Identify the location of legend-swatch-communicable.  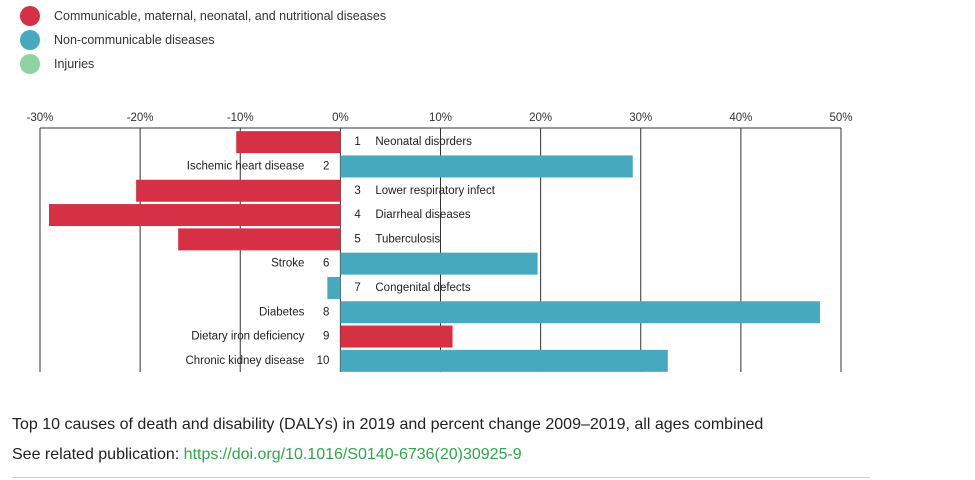
(30, 16).